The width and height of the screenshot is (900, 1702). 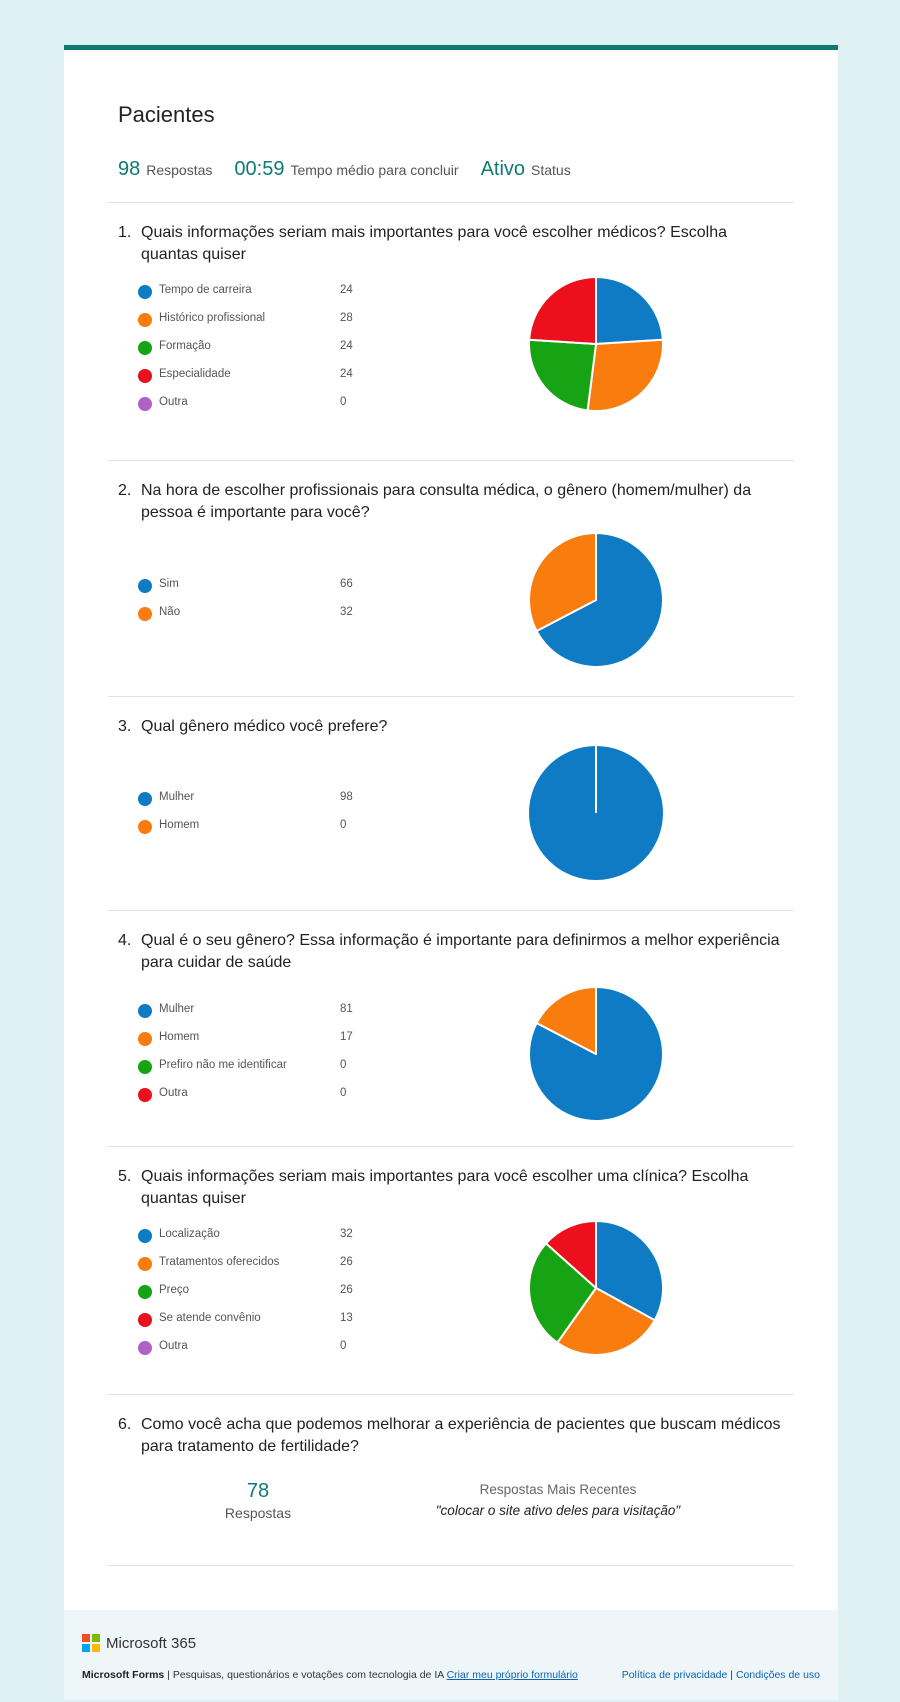 What do you see at coordinates (558, 1489) in the screenshot?
I see `recent-responses-heading: Respostas Mais Recentes` at bounding box center [558, 1489].